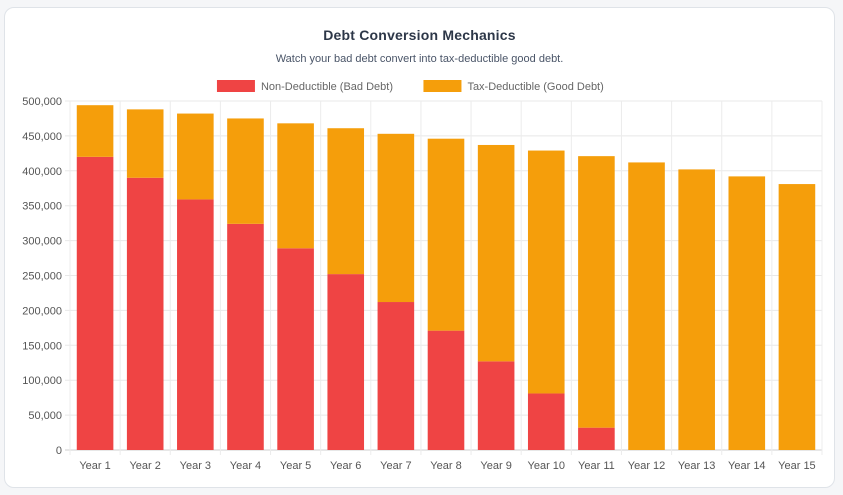 The height and width of the screenshot is (495, 843). Describe the element at coordinates (144, 466) in the screenshot. I see `x-tick-label: Year 2` at that location.